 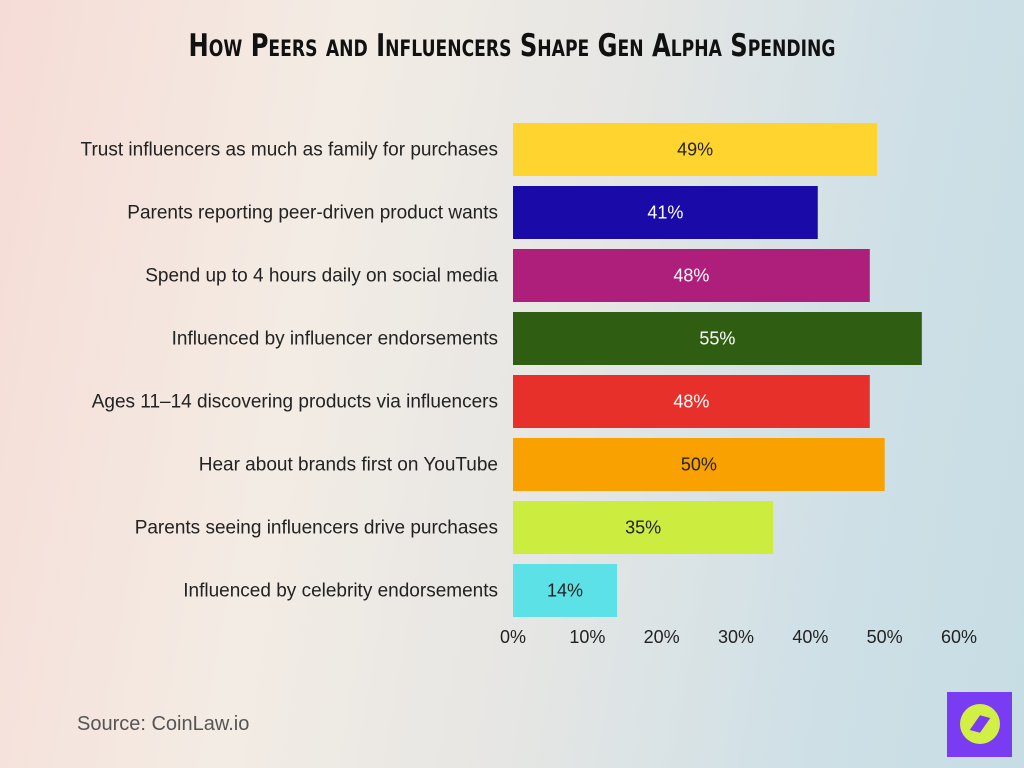 What do you see at coordinates (335, 339) in the screenshot?
I see `category-label: Influenced by influencer endorsements` at bounding box center [335, 339].